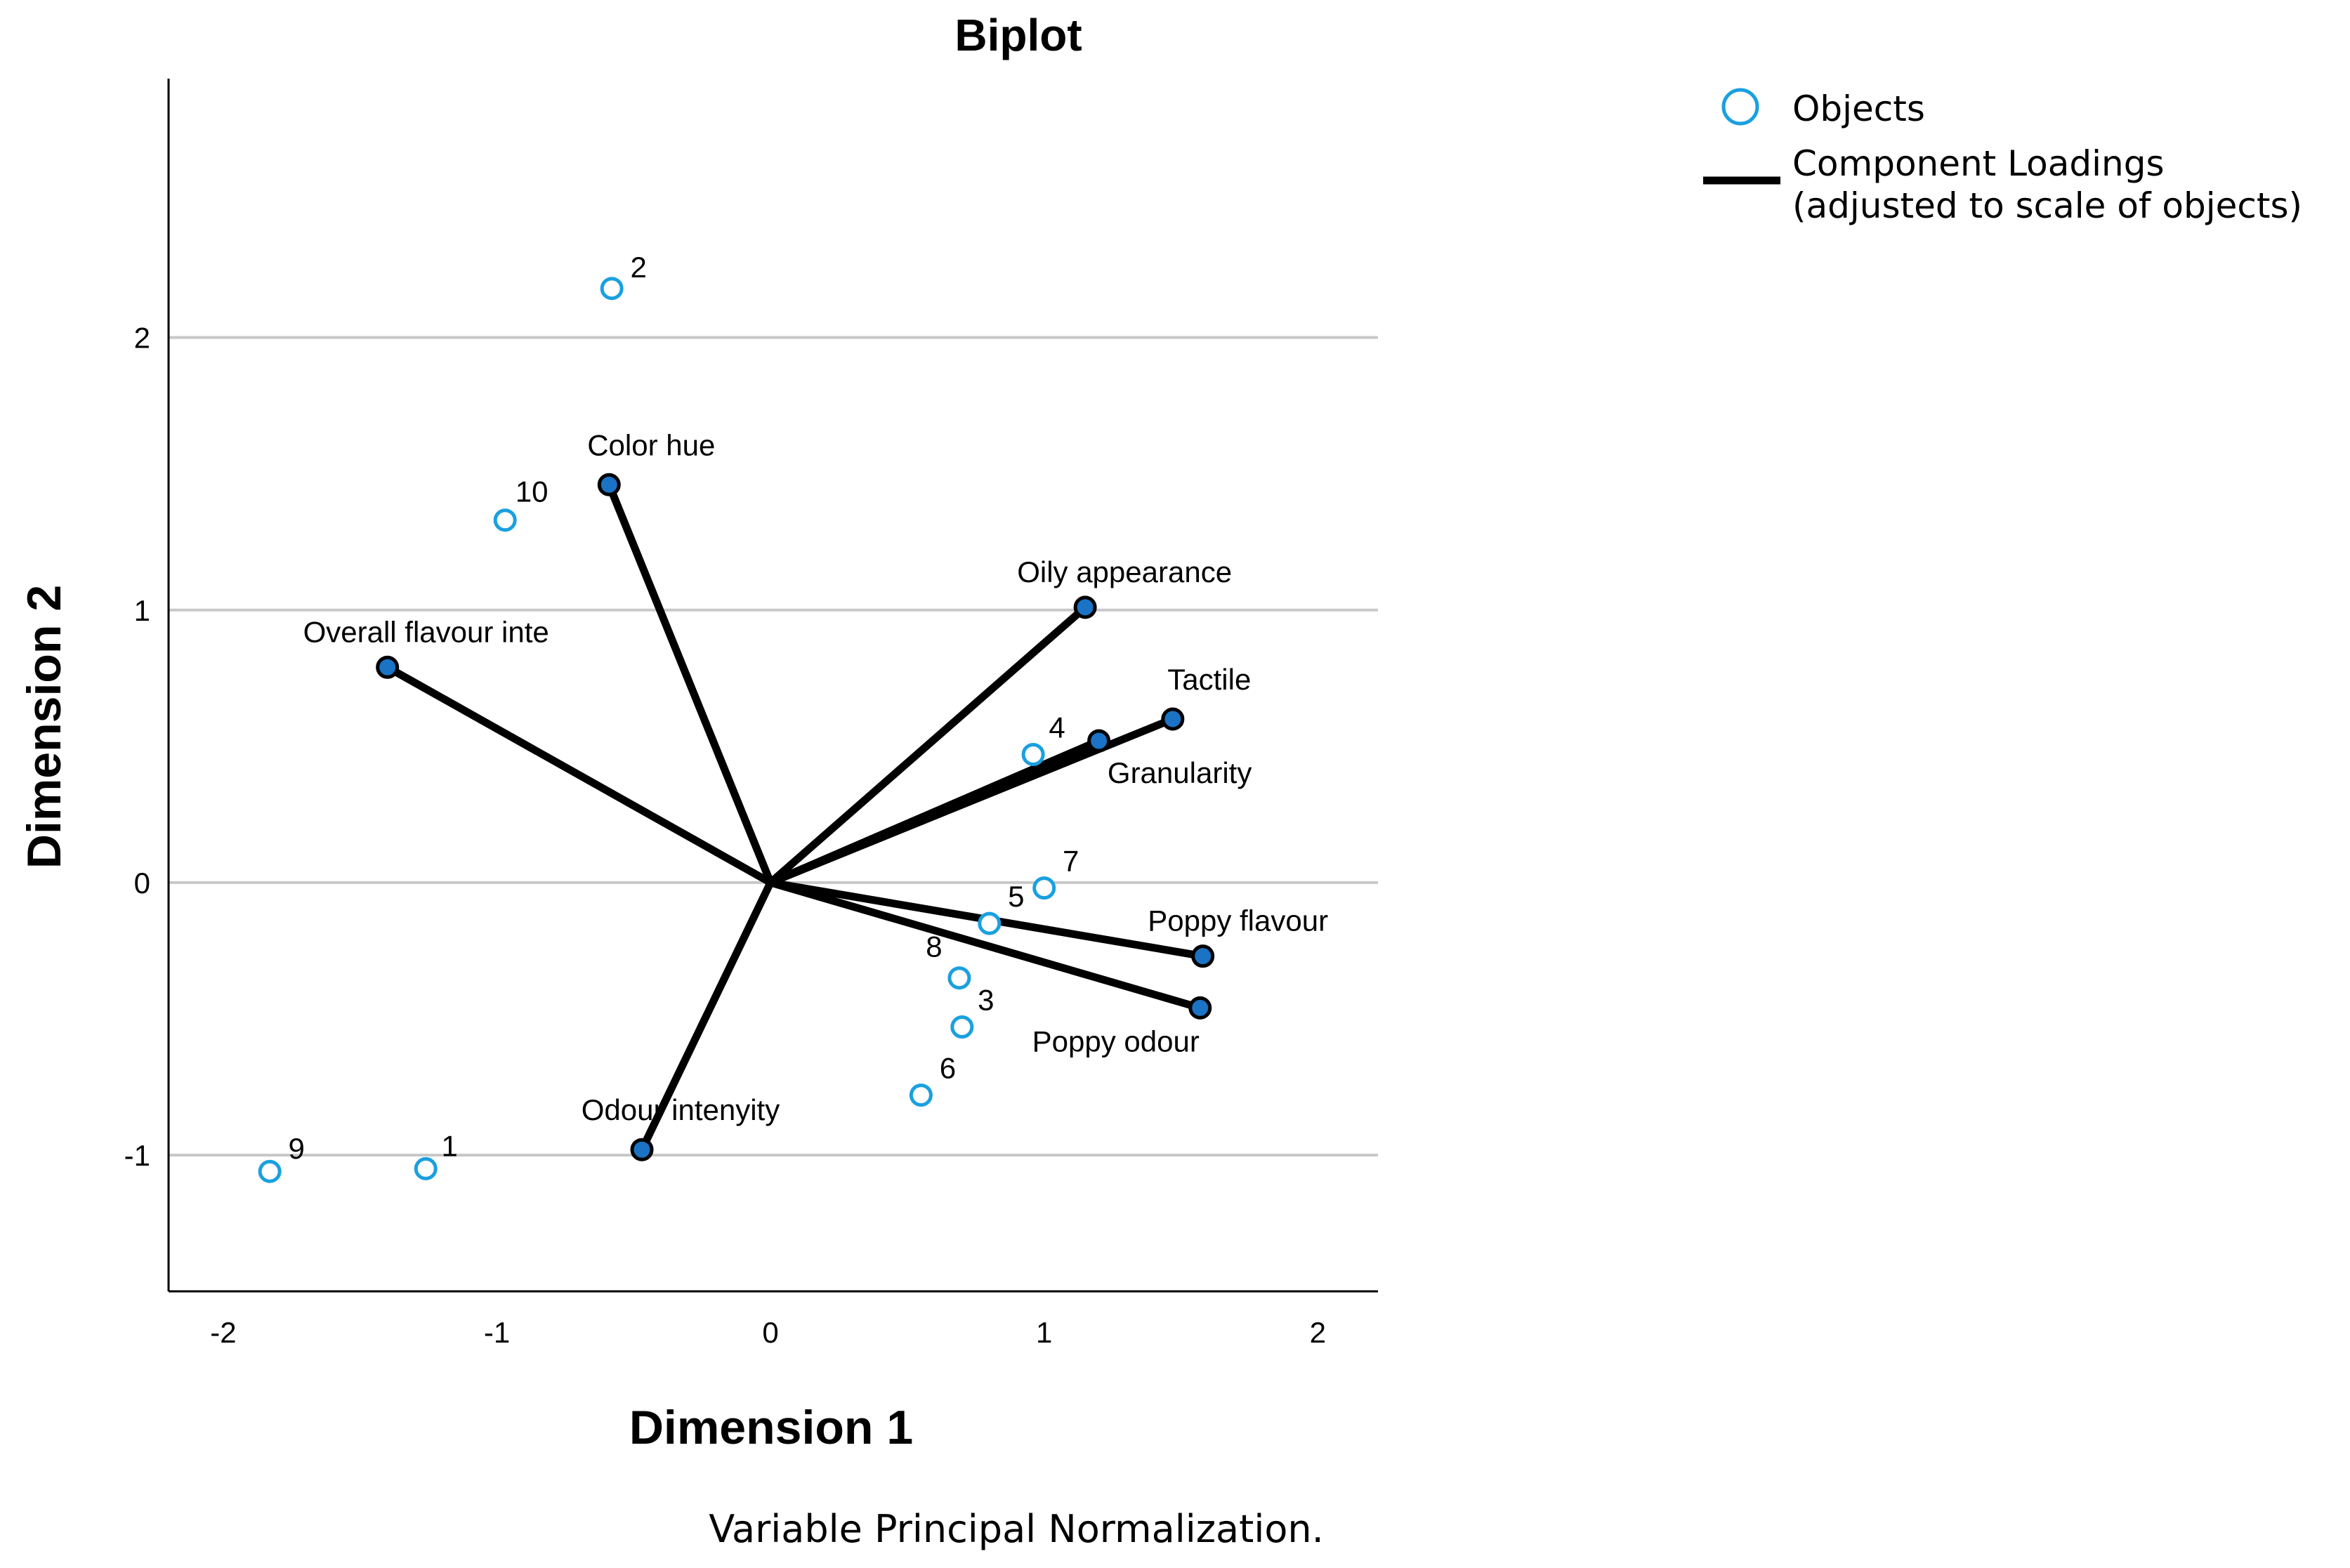  Describe the element at coordinates (1124, 571) in the screenshot. I see `loading-label: Oily appearance` at that location.